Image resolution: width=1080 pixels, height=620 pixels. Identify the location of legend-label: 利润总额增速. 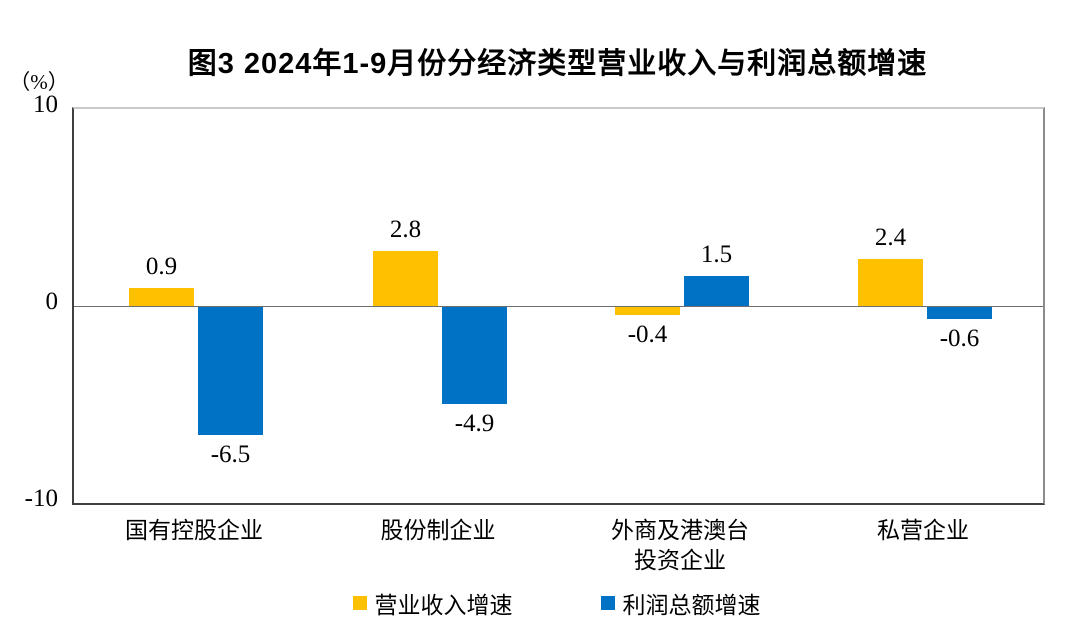
(691, 605).